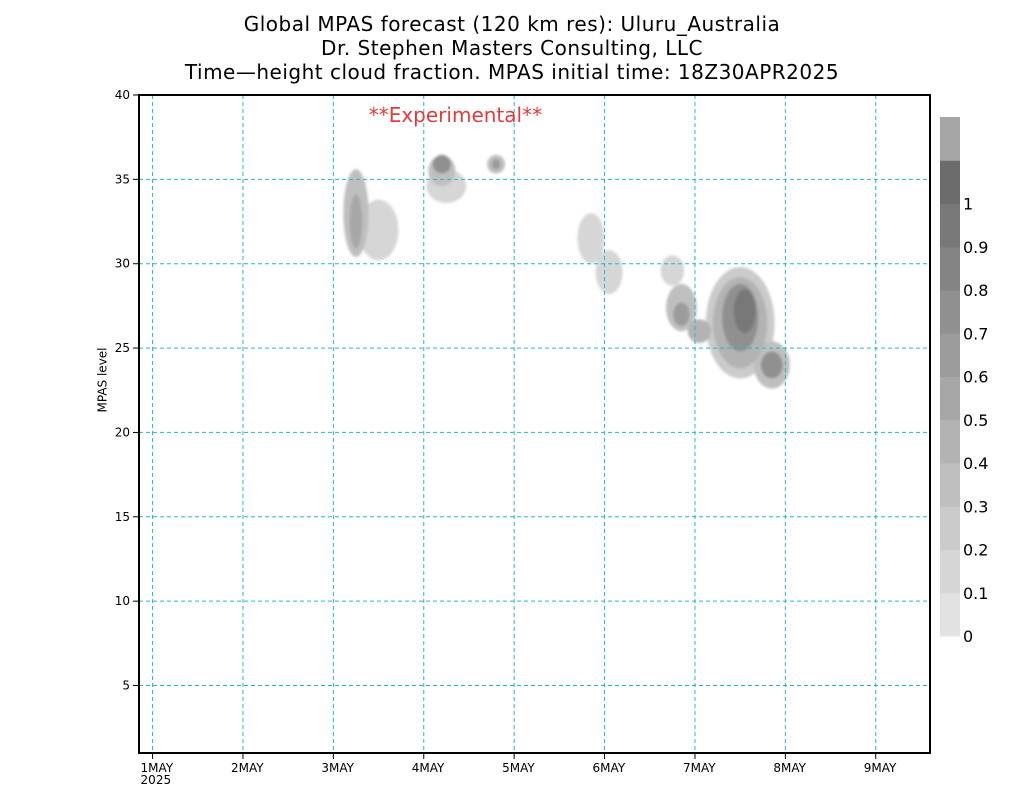 Image resolution: width=1024 pixels, height=800 pixels. I want to click on colorbar: 0 0.1 0.2 0.3 0.4 0.5 0.6 0.7 0.8 0.9 1, so click(964, 381).